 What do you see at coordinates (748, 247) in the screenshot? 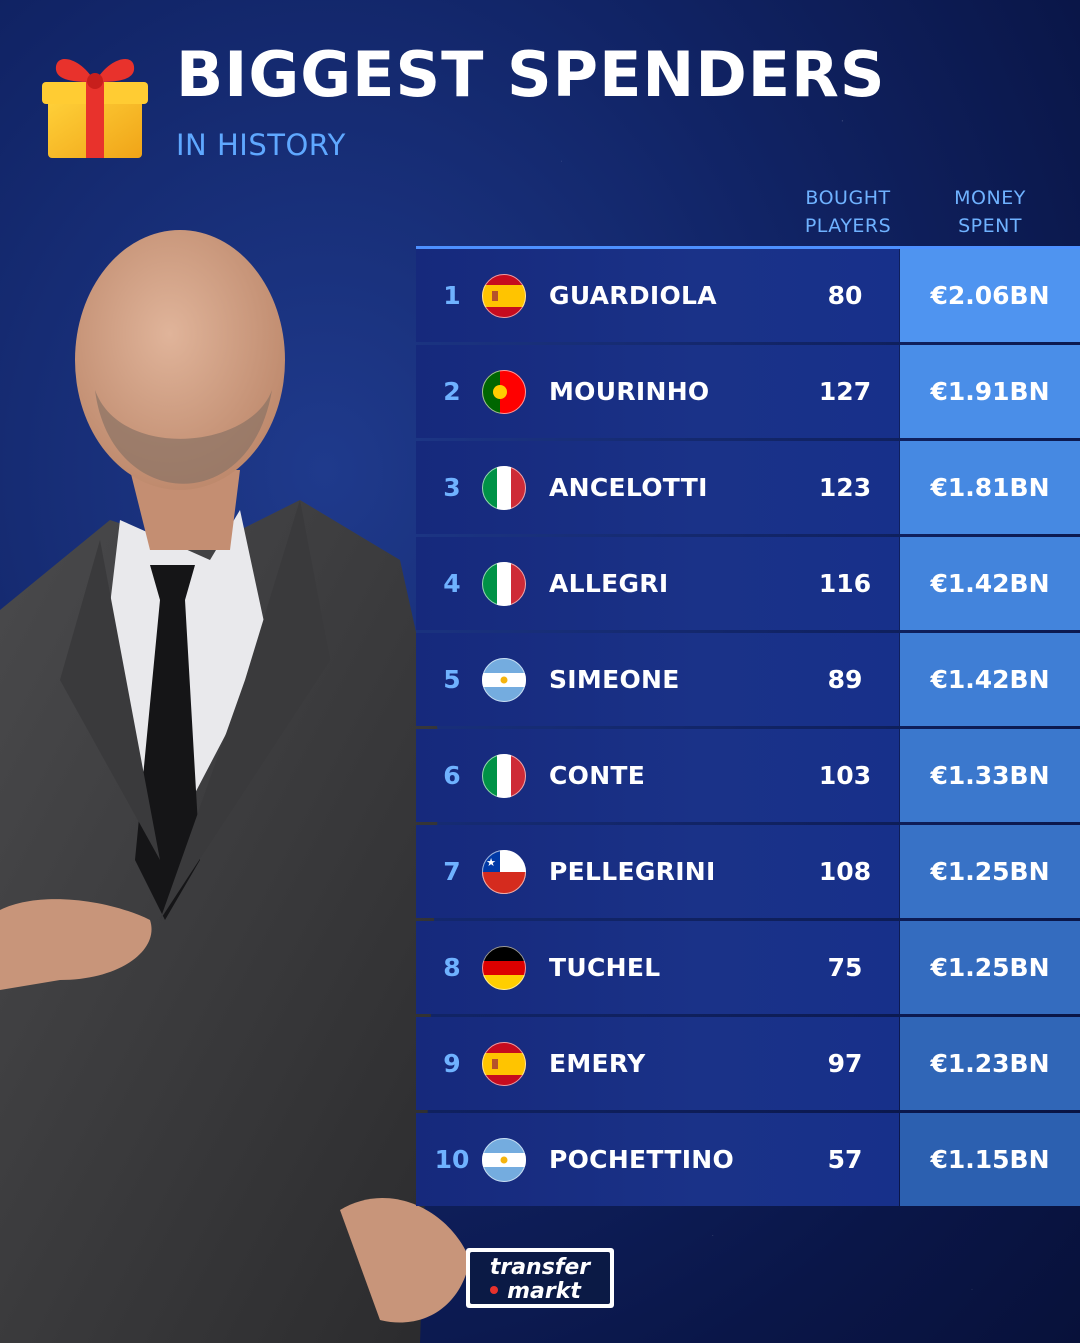
I see `table-top-border` at bounding box center [748, 247].